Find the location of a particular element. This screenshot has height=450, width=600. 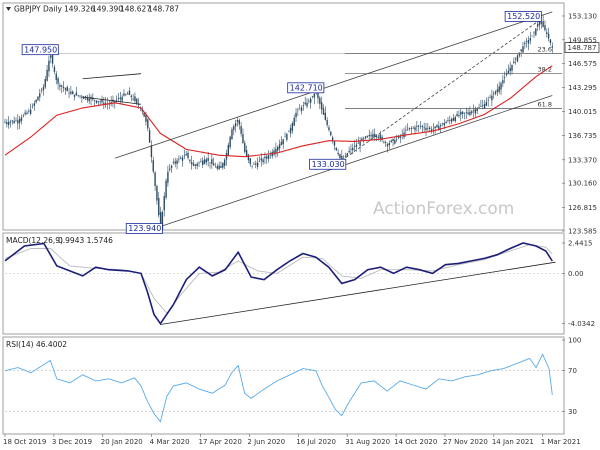

rsi-value: 46.4002 is located at coordinates (51, 344).